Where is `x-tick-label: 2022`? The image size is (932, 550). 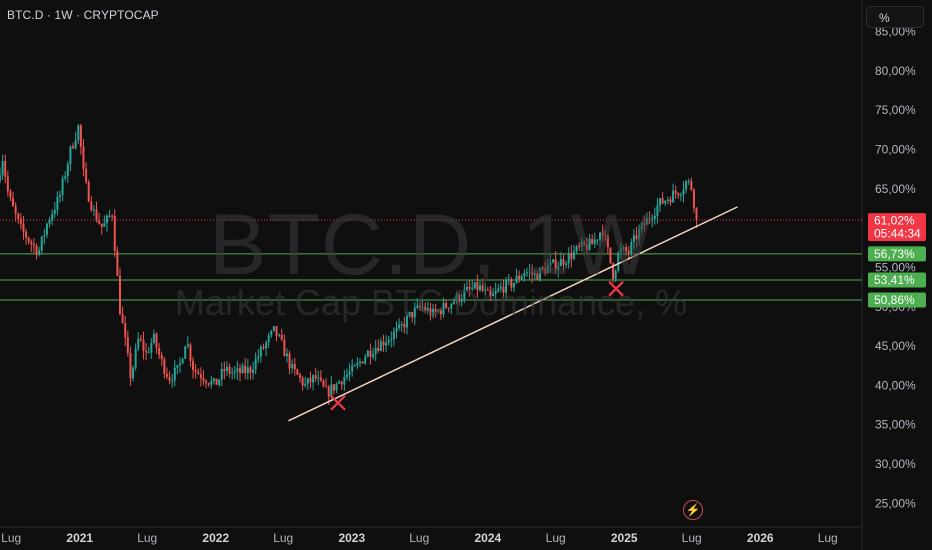 x-tick-label: 2022 is located at coordinates (215, 538).